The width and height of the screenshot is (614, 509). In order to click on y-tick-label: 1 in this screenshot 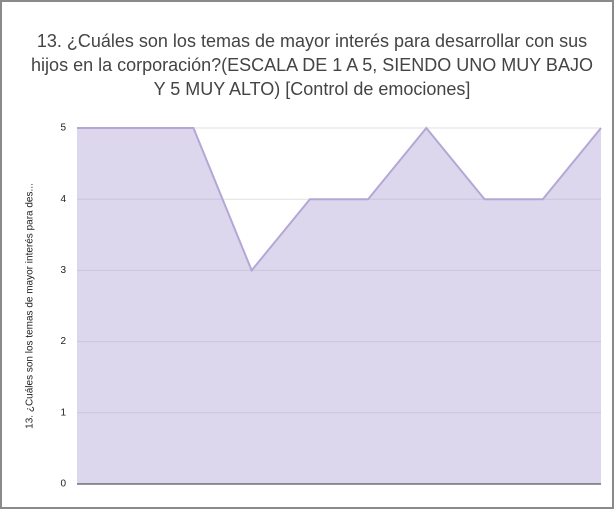, I will do `click(63, 412)`.